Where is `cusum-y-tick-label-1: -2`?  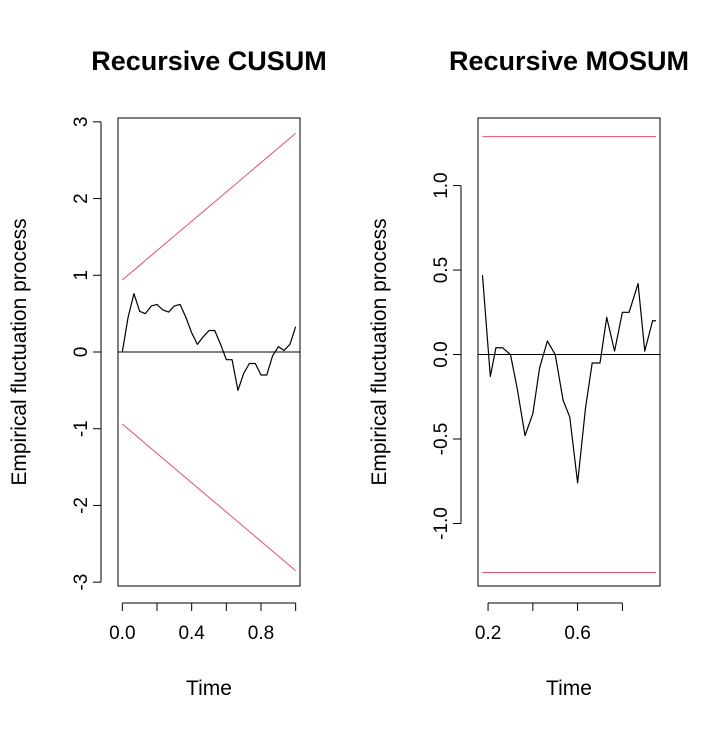 cusum-y-tick-label-1: -2 is located at coordinates (81, 505).